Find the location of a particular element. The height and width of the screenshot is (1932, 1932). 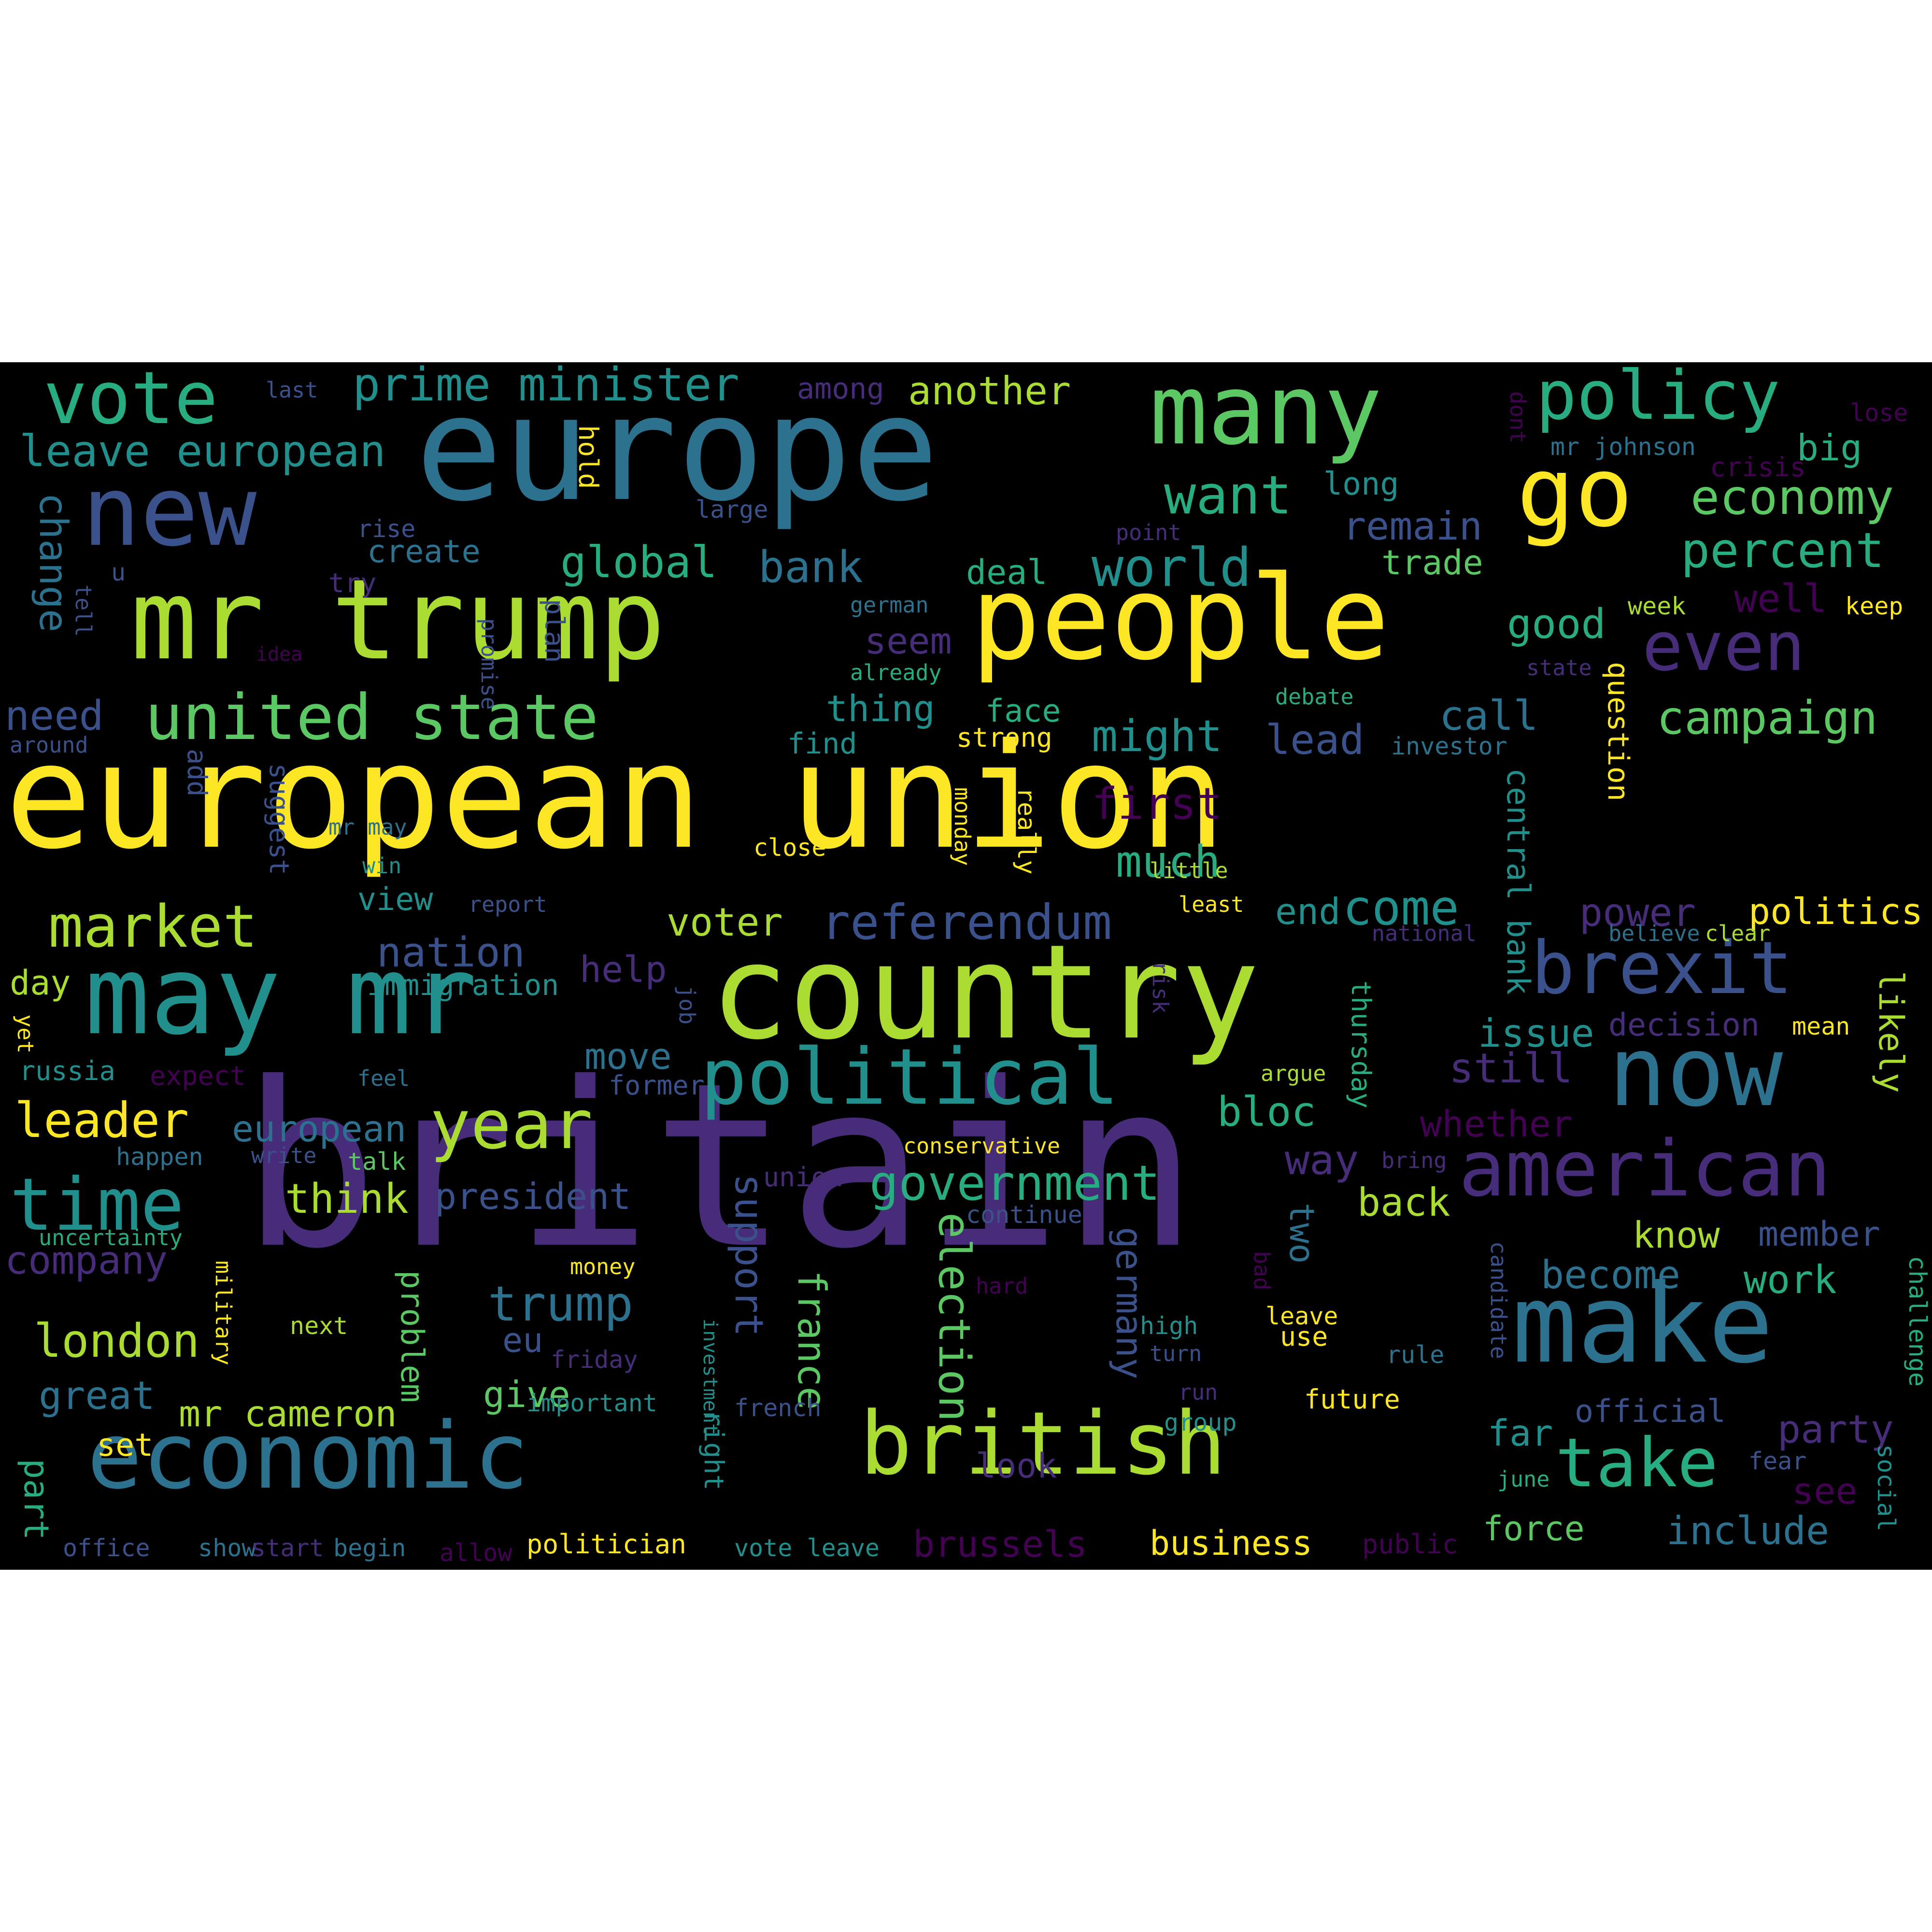

word: mr may is located at coordinates (367, 827).